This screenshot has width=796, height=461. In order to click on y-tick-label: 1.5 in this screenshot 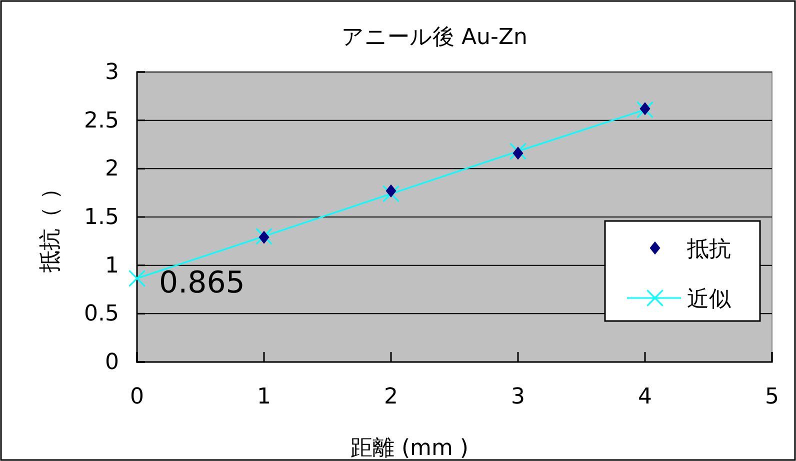, I will do `click(101, 217)`.